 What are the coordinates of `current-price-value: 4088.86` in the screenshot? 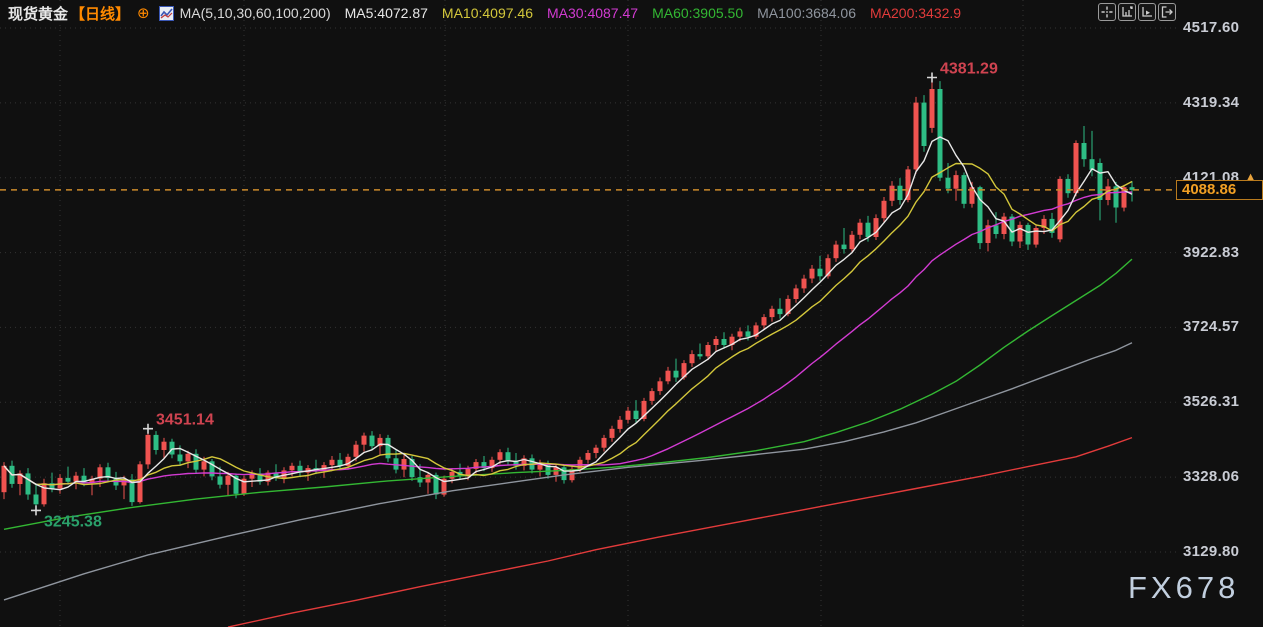 It's located at (1209, 189).